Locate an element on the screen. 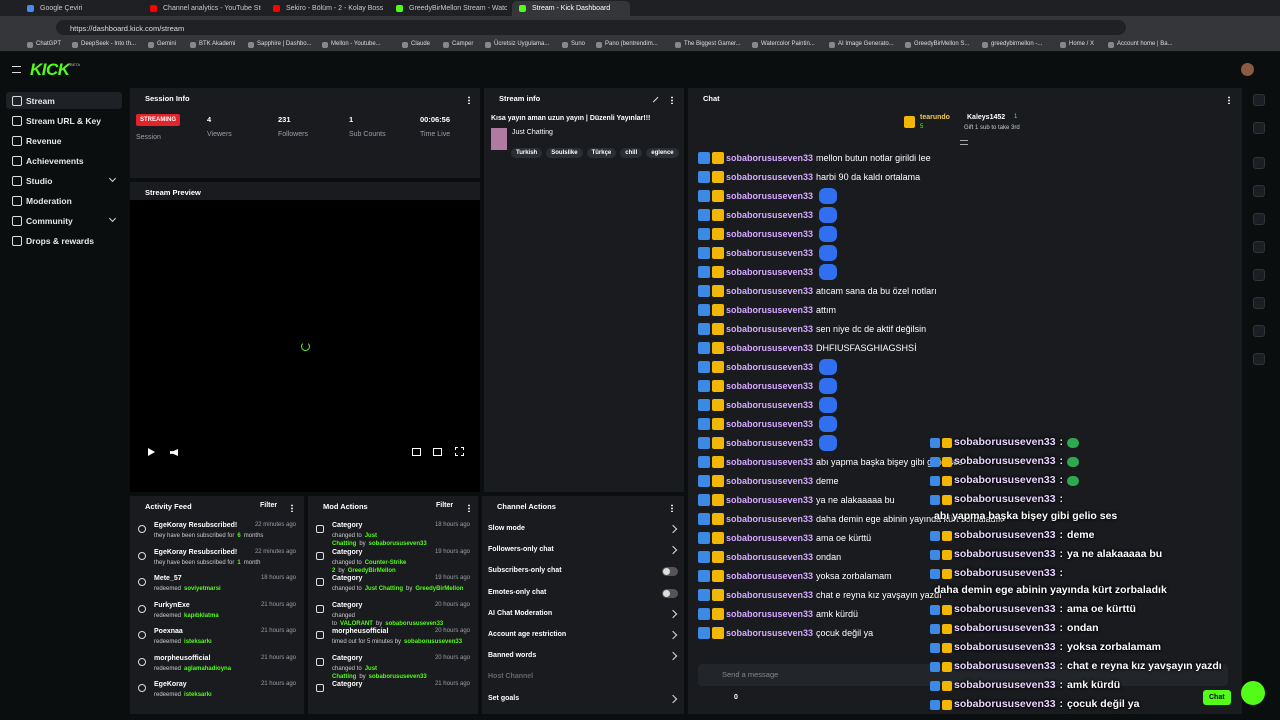  bookmark: ChatGPT is located at coordinates (44, 44).